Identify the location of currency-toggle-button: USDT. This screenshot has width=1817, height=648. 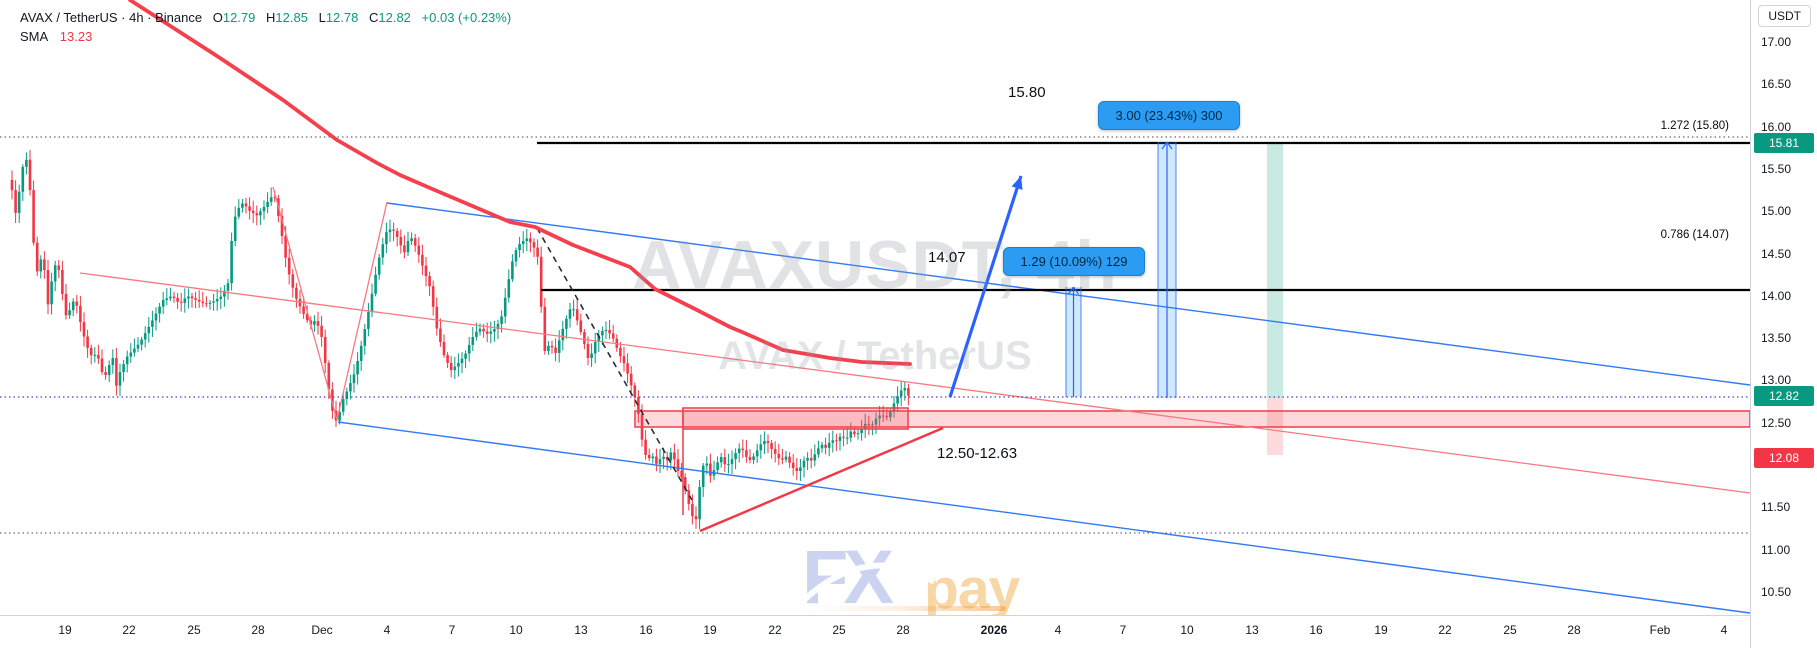
(1784, 16).